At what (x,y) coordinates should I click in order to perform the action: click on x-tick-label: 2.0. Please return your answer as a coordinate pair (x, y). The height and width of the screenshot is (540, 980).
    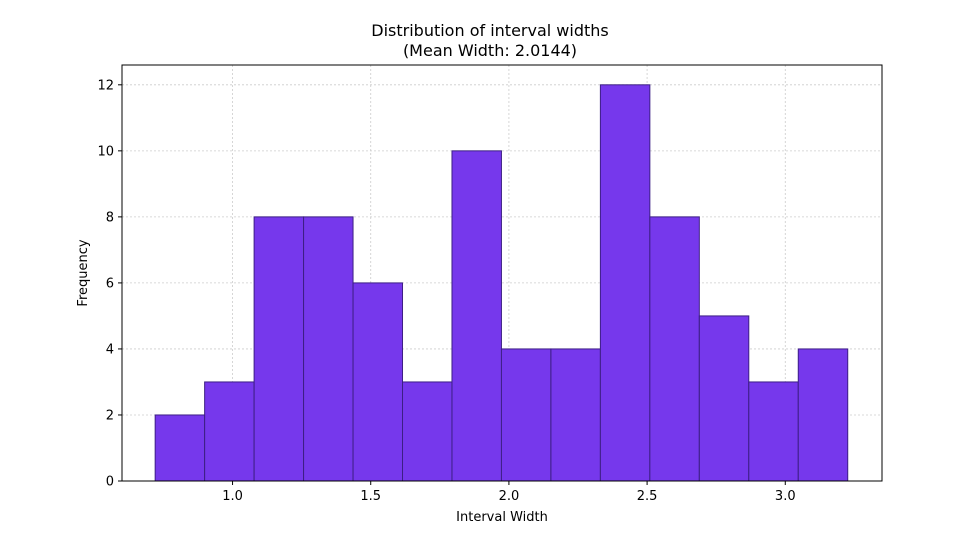
    Looking at the image, I should click on (509, 496).